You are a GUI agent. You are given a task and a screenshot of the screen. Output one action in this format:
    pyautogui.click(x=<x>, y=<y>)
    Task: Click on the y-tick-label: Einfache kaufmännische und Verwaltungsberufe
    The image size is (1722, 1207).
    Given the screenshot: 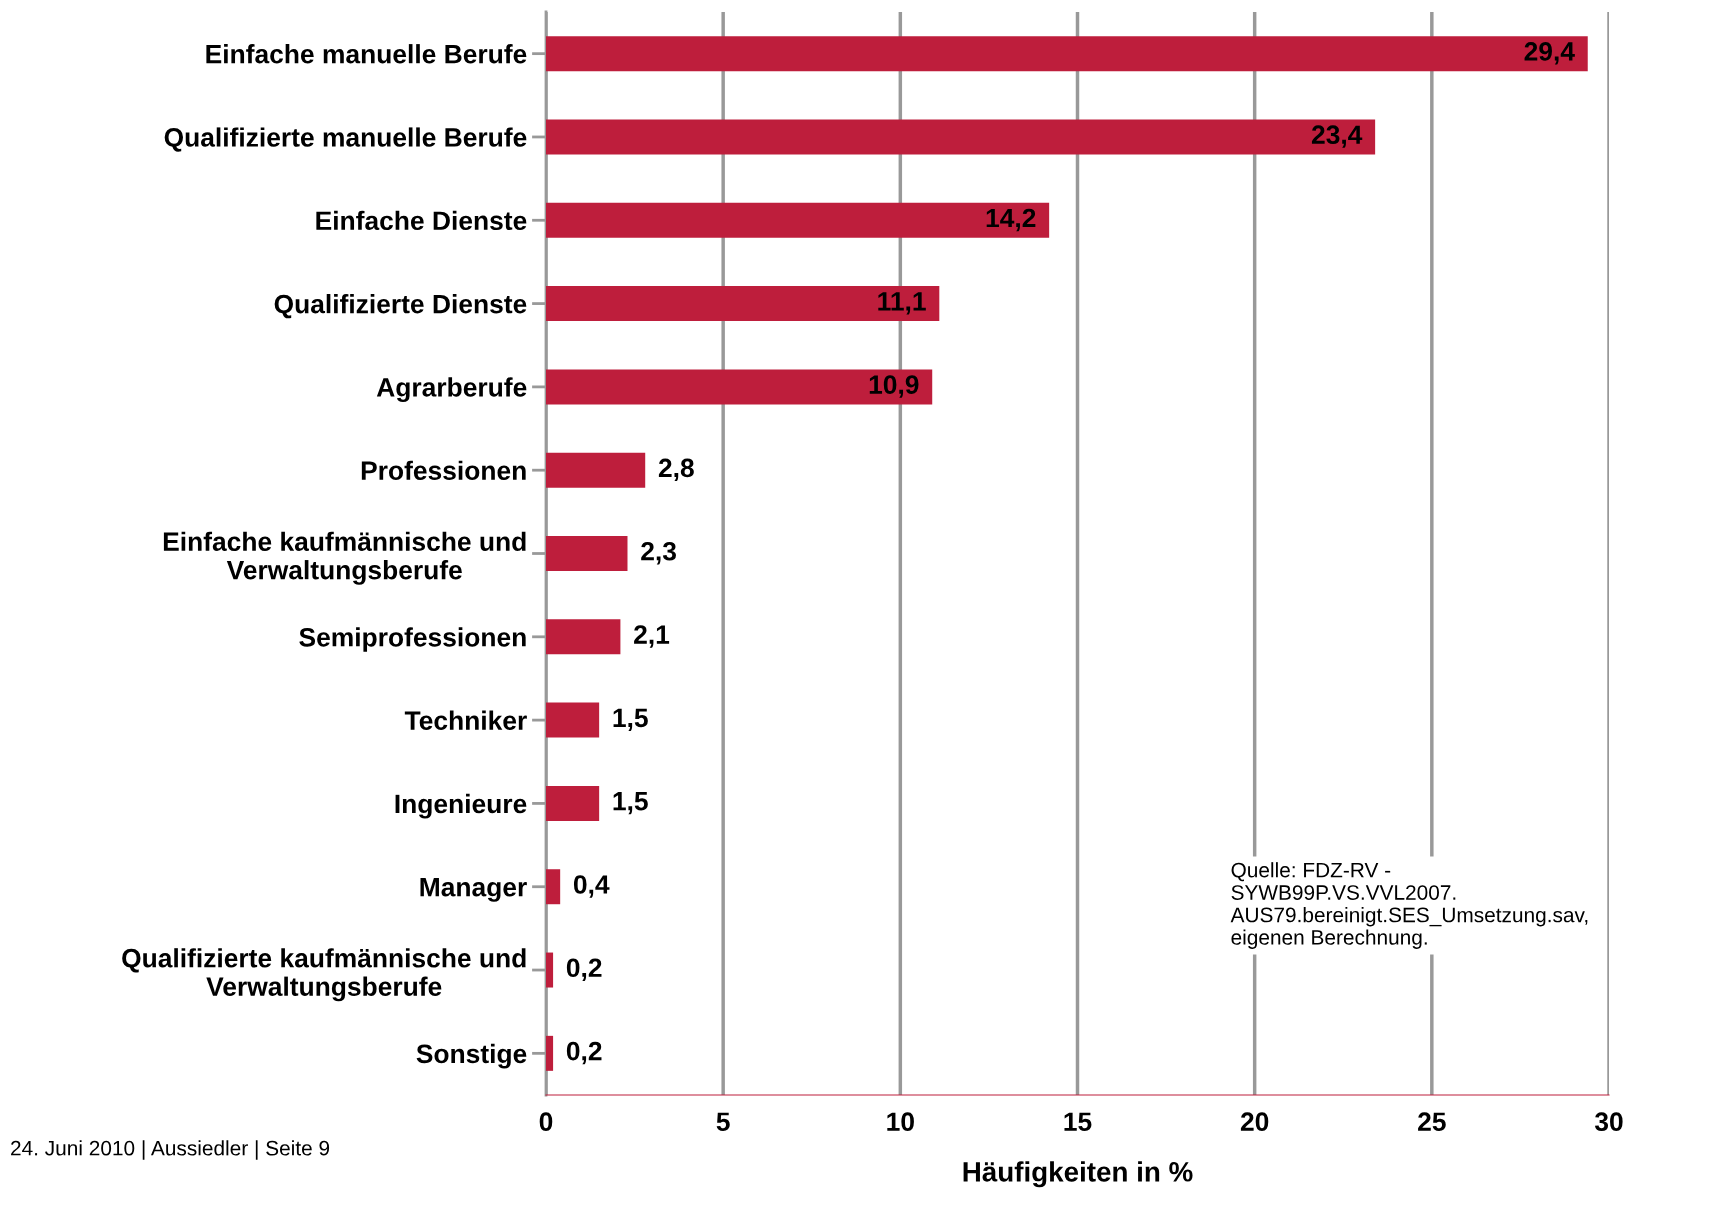 What is the action you would take?
    pyautogui.click(x=344, y=558)
    